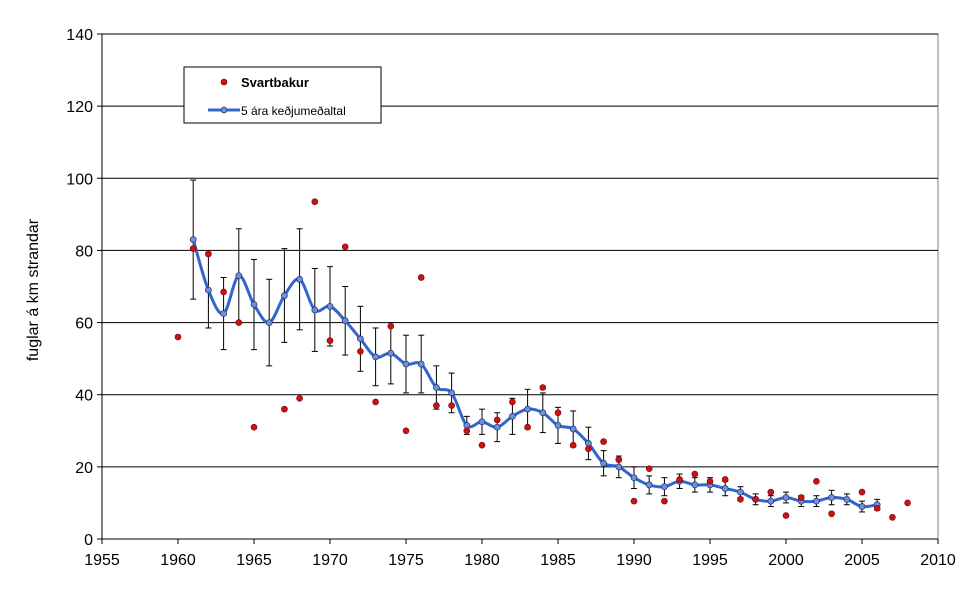 The width and height of the screenshot is (972, 590). I want to click on x-tick-label: 2010, so click(938, 560).